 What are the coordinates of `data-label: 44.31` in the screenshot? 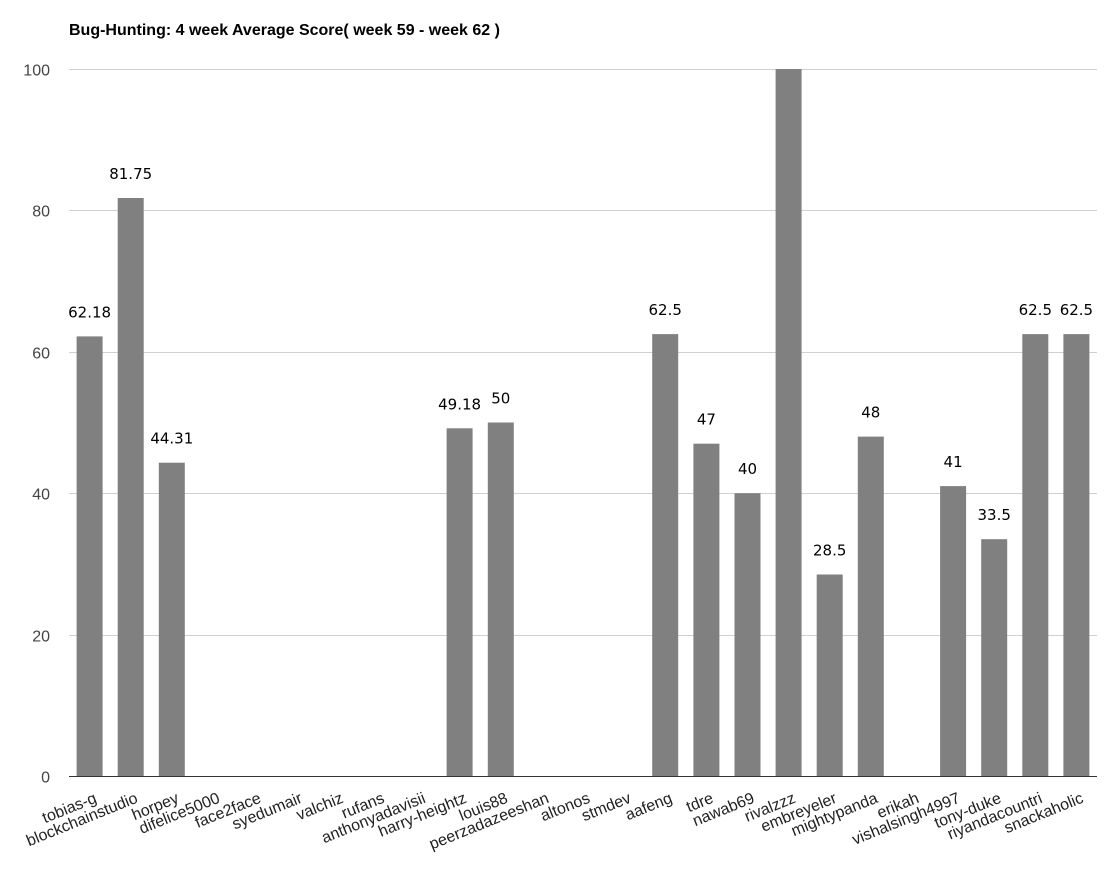 It's located at (171, 439).